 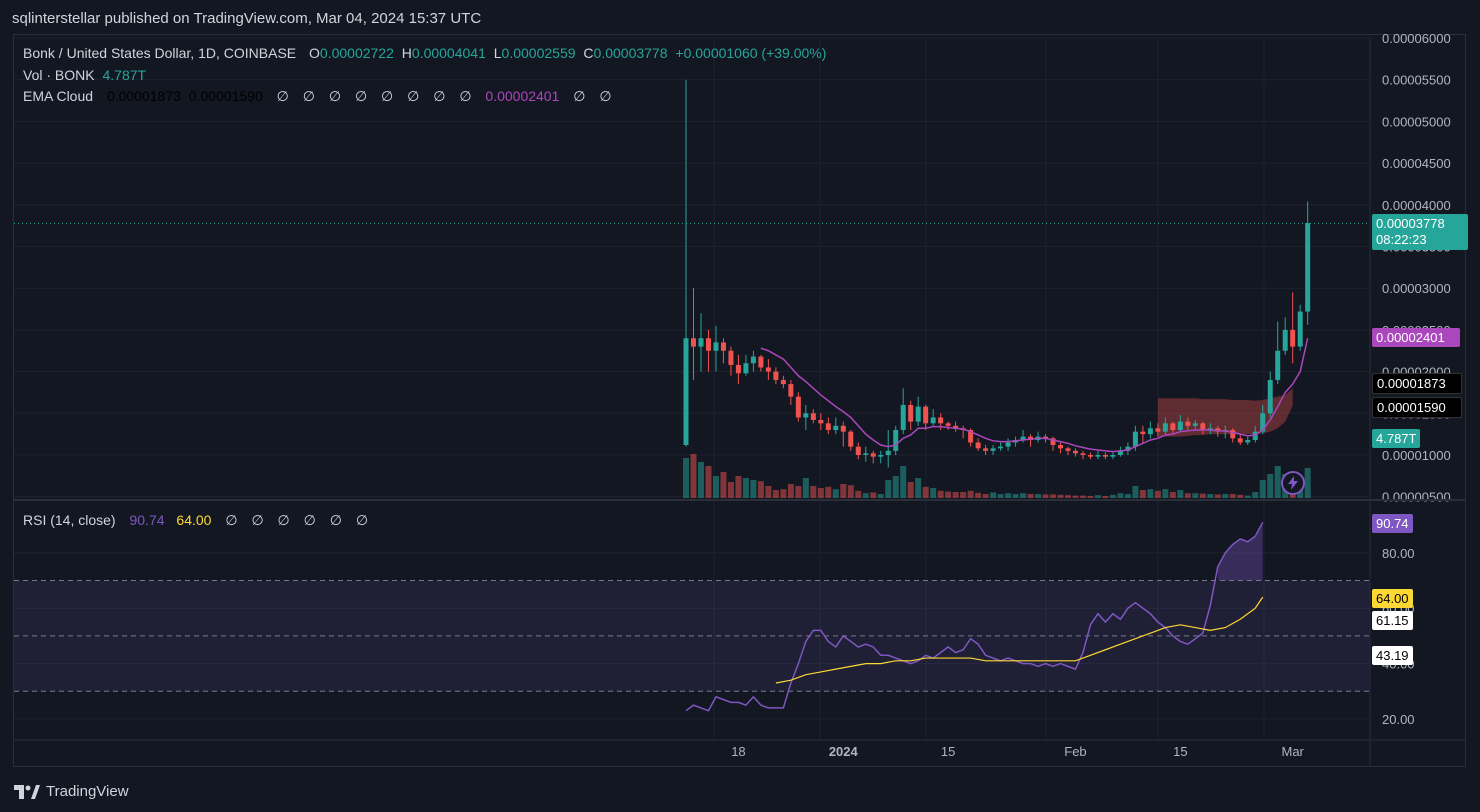 What do you see at coordinates (1398, 553) in the screenshot?
I see `rsi-tick-label: 80.00` at bounding box center [1398, 553].